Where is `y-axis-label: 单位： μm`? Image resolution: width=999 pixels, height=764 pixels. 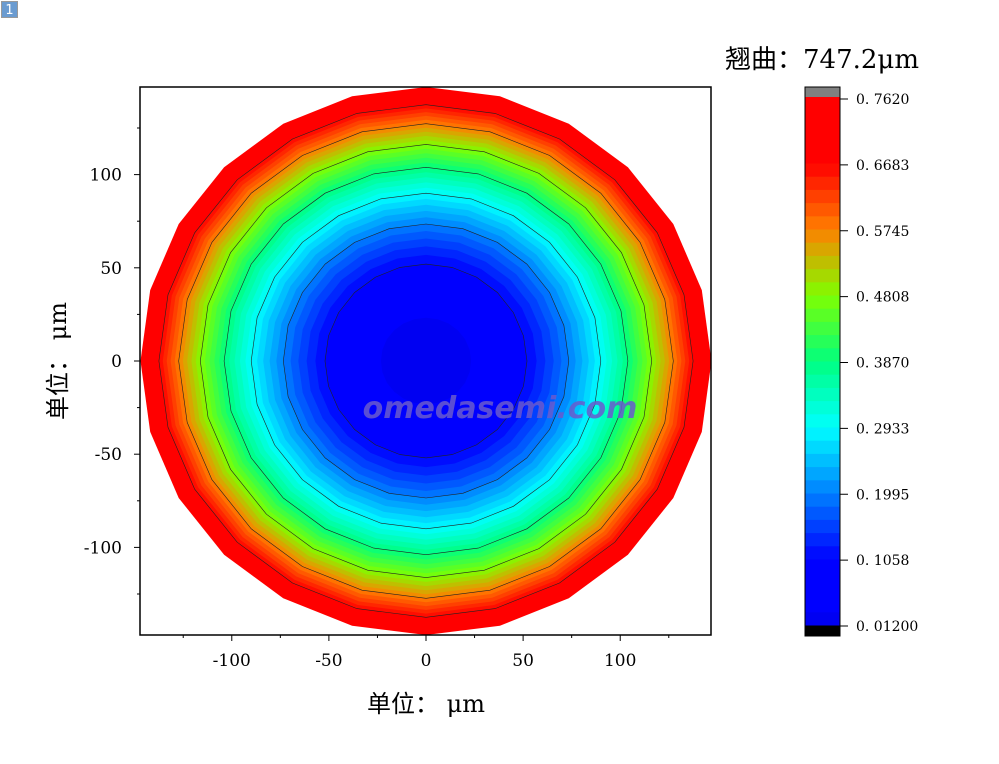
y-axis-label: 单位： μm is located at coordinates (58, 361).